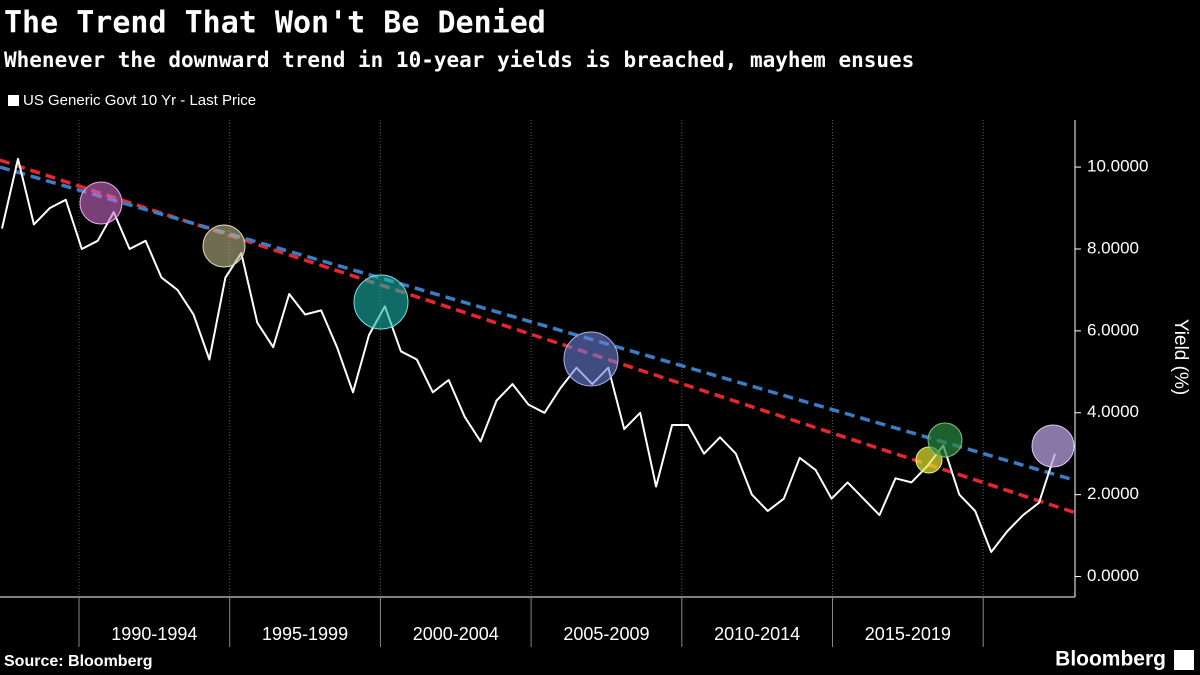 The height and width of the screenshot is (675, 1200). Describe the element at coordinates (1113, 247) in the screenshot. I see `y-tick-label: 8.0000` at that location.